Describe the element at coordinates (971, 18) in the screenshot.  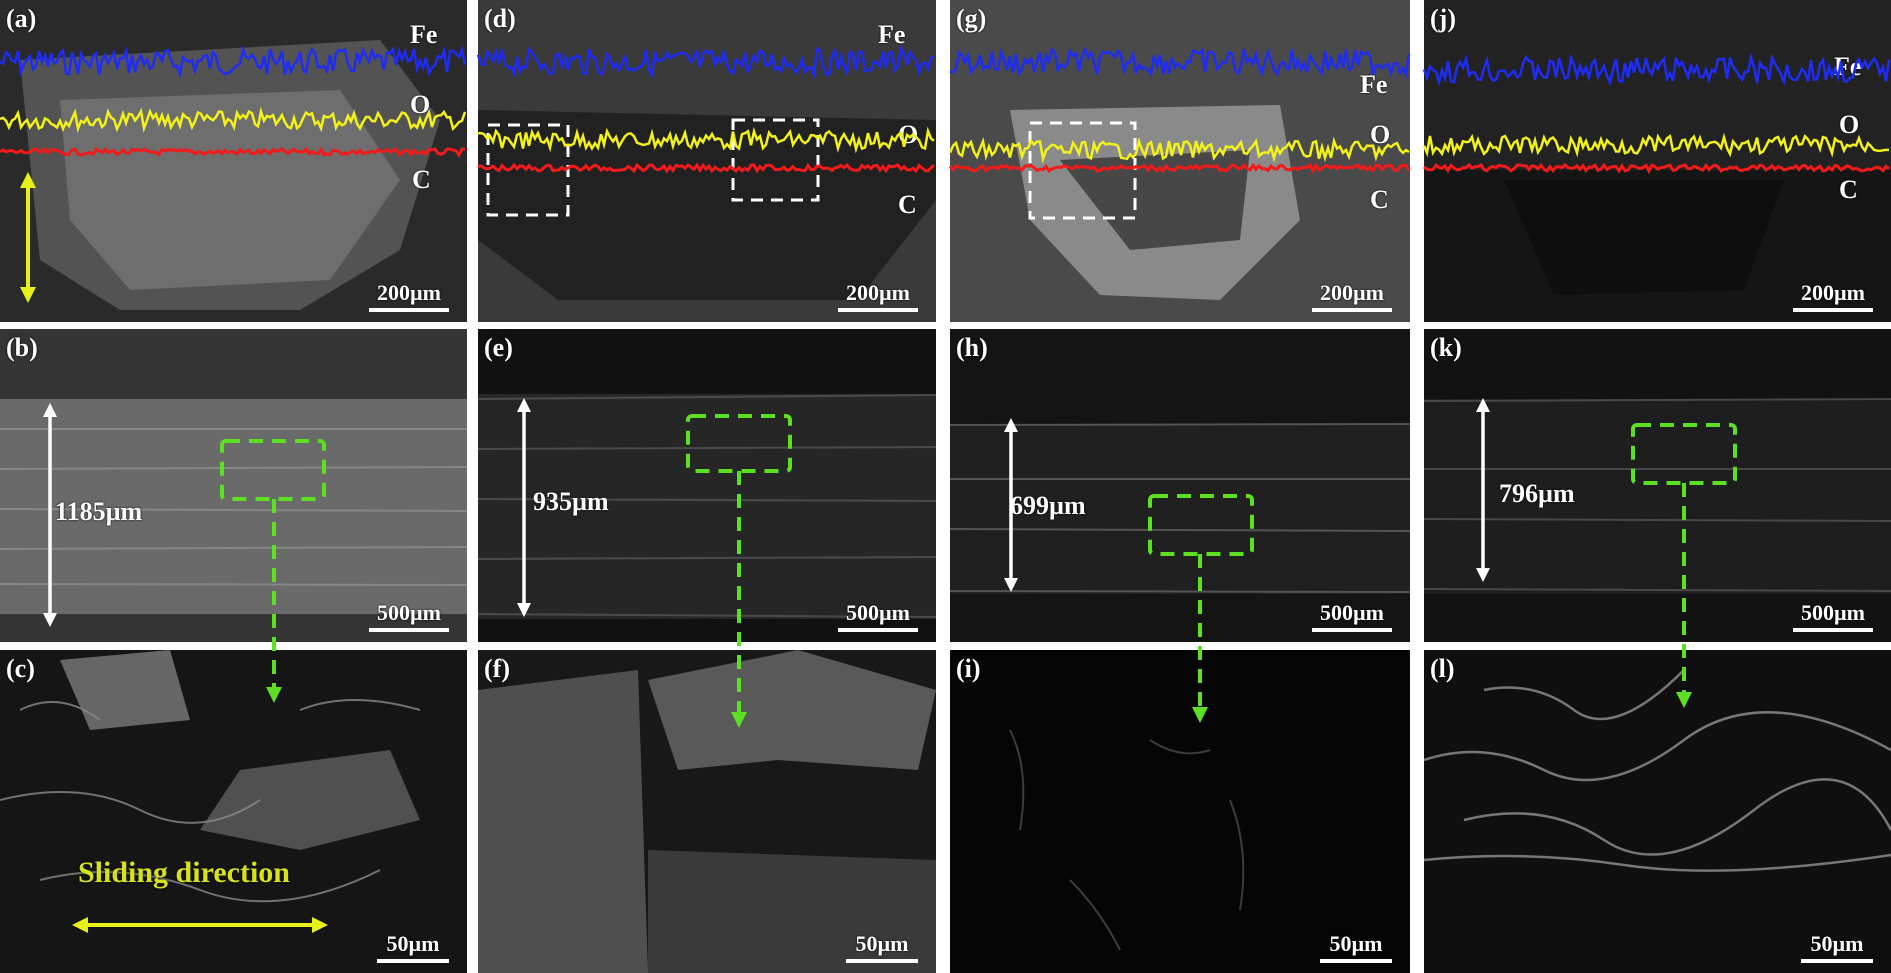
I see `panel-label: (g)` at that location.